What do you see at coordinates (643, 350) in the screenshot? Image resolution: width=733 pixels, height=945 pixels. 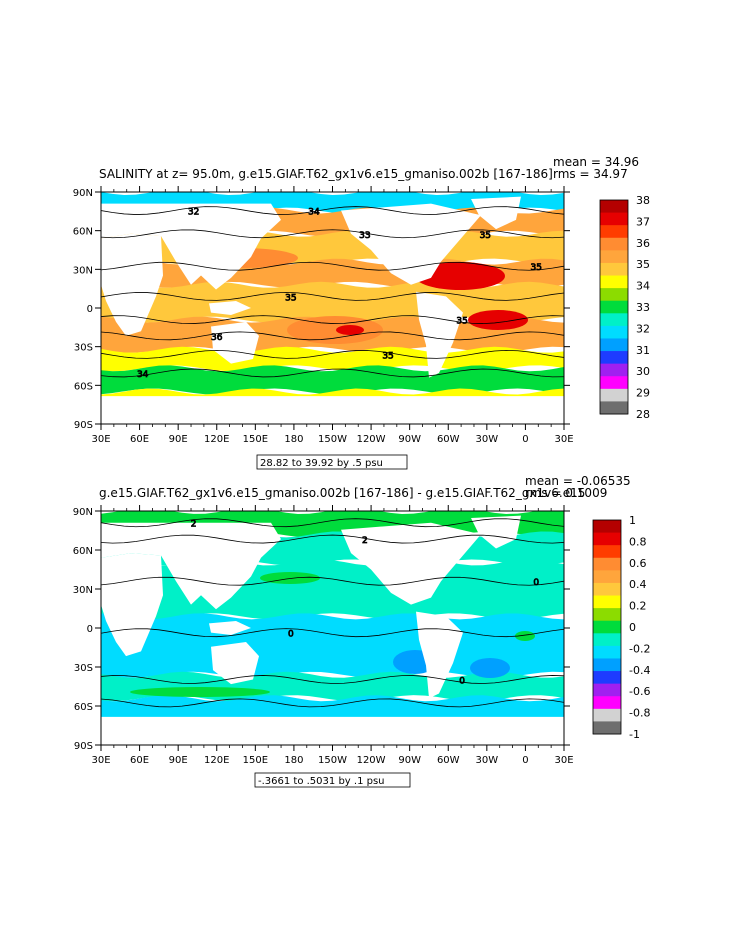 I see `colorbar-label: 31` at bounding box center [643, 350].